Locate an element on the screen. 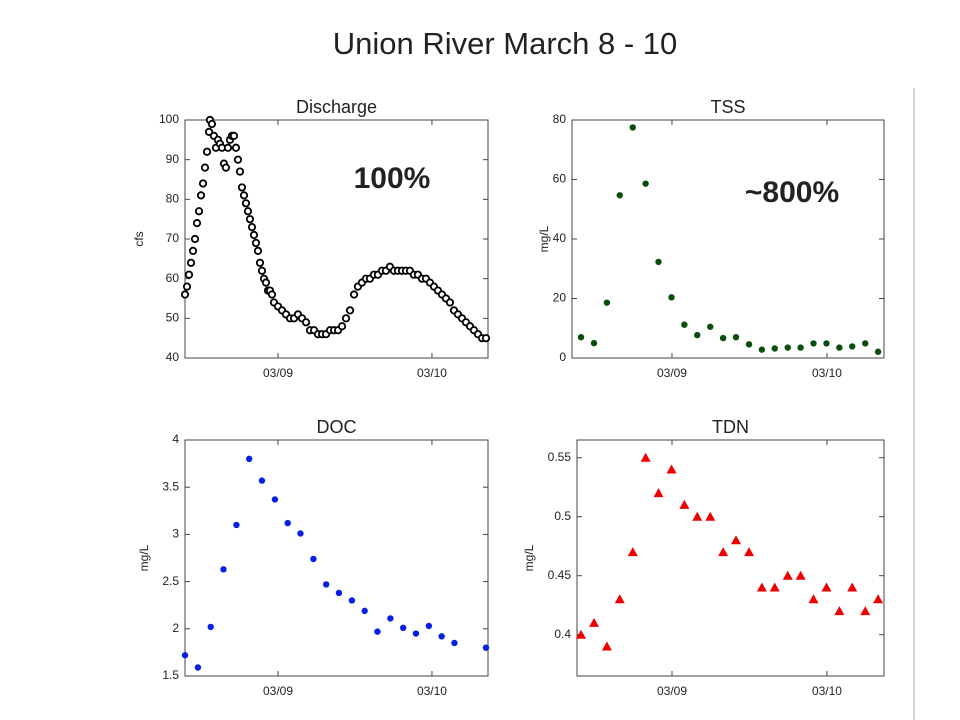 The width and height of the screenshot is (960, 720). y-tick-label: 20 is located at coordinates (560, 298).